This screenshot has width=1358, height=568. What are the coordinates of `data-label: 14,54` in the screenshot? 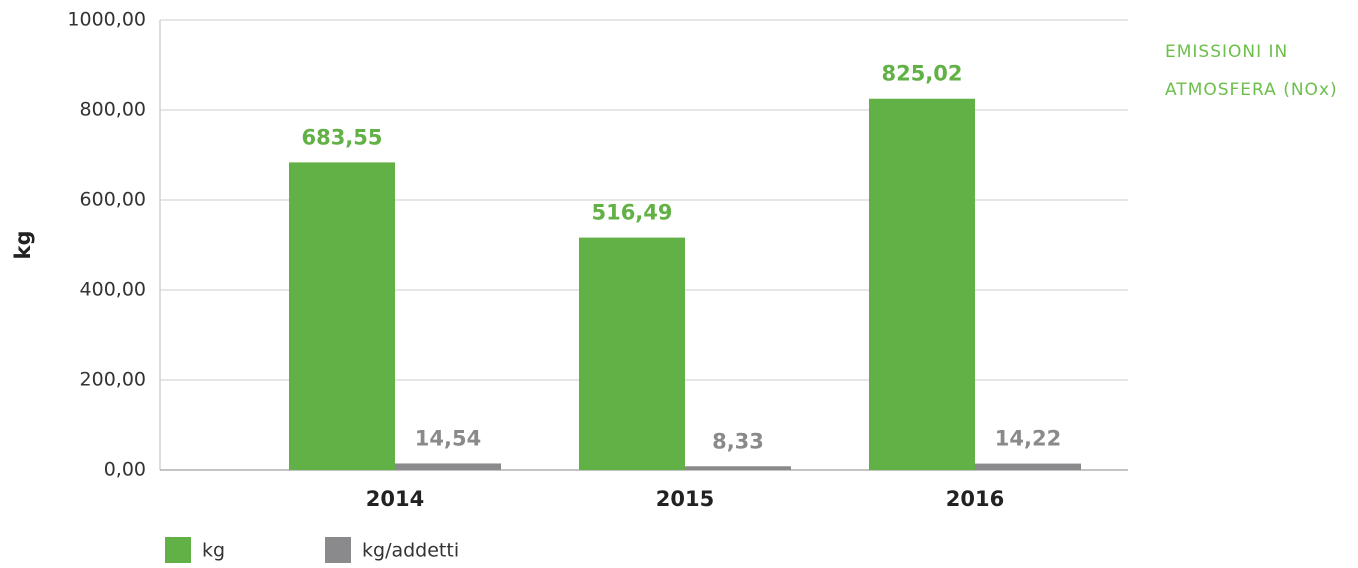 It's located at (448, 438).